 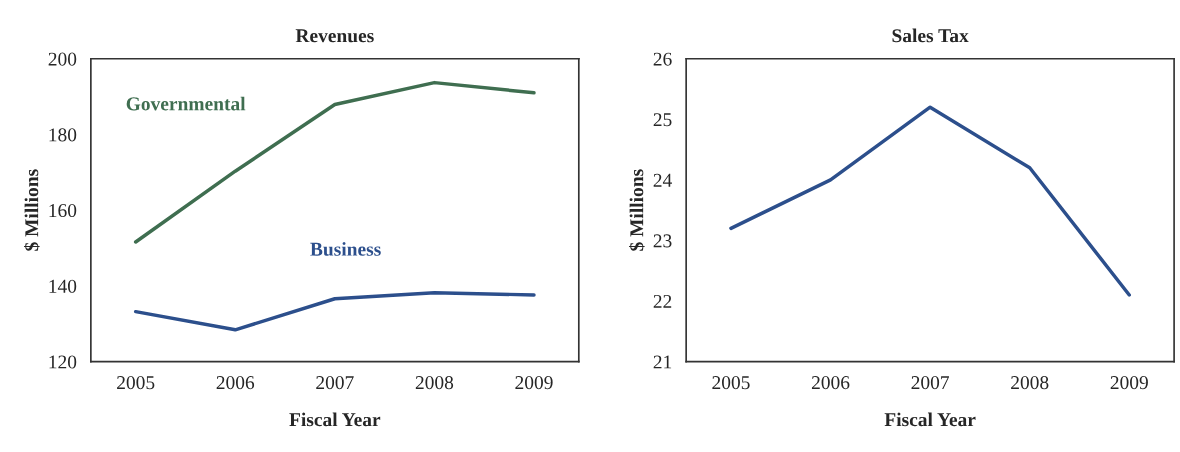 What do you see at coordinates (334, 36) in the screenshot?
I see `chart-title: Revenues` at bounding box center [334, 36].